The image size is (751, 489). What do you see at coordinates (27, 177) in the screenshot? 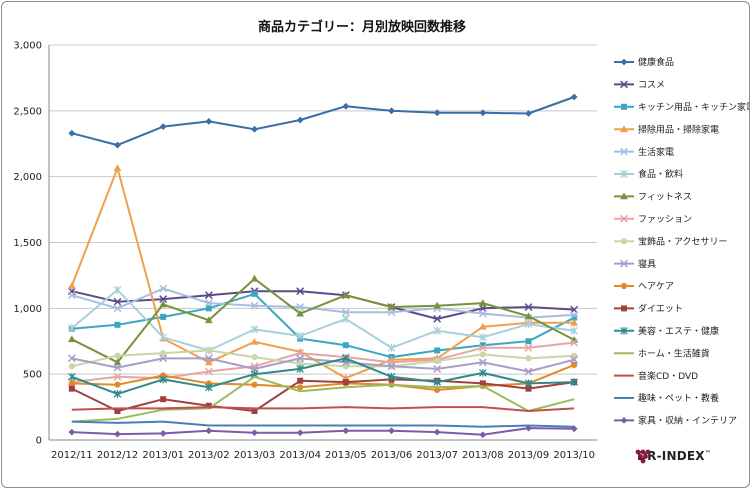
I see `y-tick-label: 2,000` at bounding box center [27, 177].